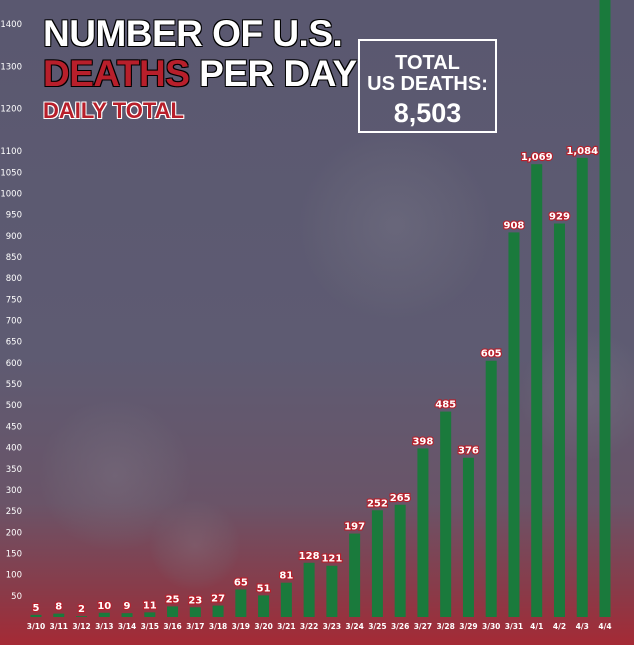 This screenshot has height=645, width=634. I want to click on x-tick-label: 3/25, so click(377, 626).